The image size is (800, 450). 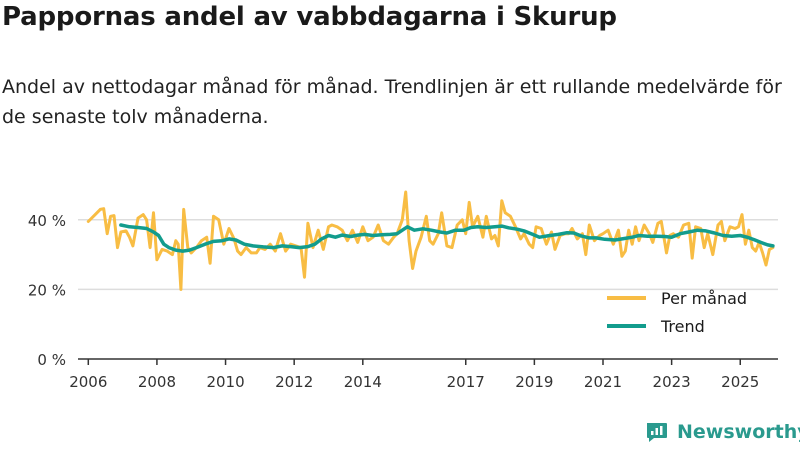 What do you see at coordinates (672, 382) in the screenshot?
I see `x-tick-label: 2023` at bounding box center [672, 382].